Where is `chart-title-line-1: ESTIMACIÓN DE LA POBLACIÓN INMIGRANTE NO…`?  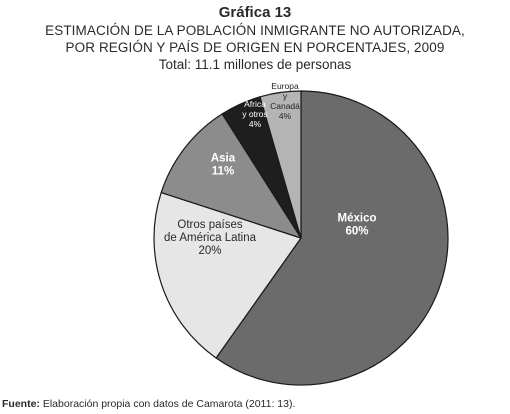 chart-title-line-1: ESTIMACIÓN DE LA POBLACIÓN INMIGRANTE NO… is located at coordinates (255, 30).